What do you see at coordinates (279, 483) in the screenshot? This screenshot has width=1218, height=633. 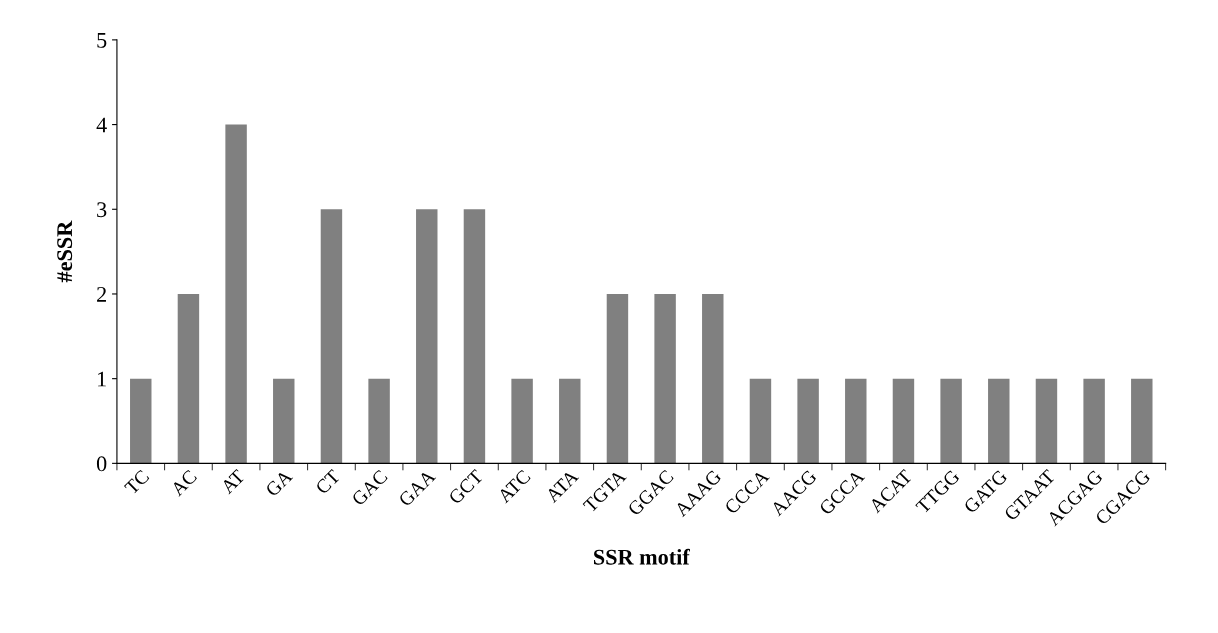 I see `x-tick-label: GA` at bounding box center [279, 483].